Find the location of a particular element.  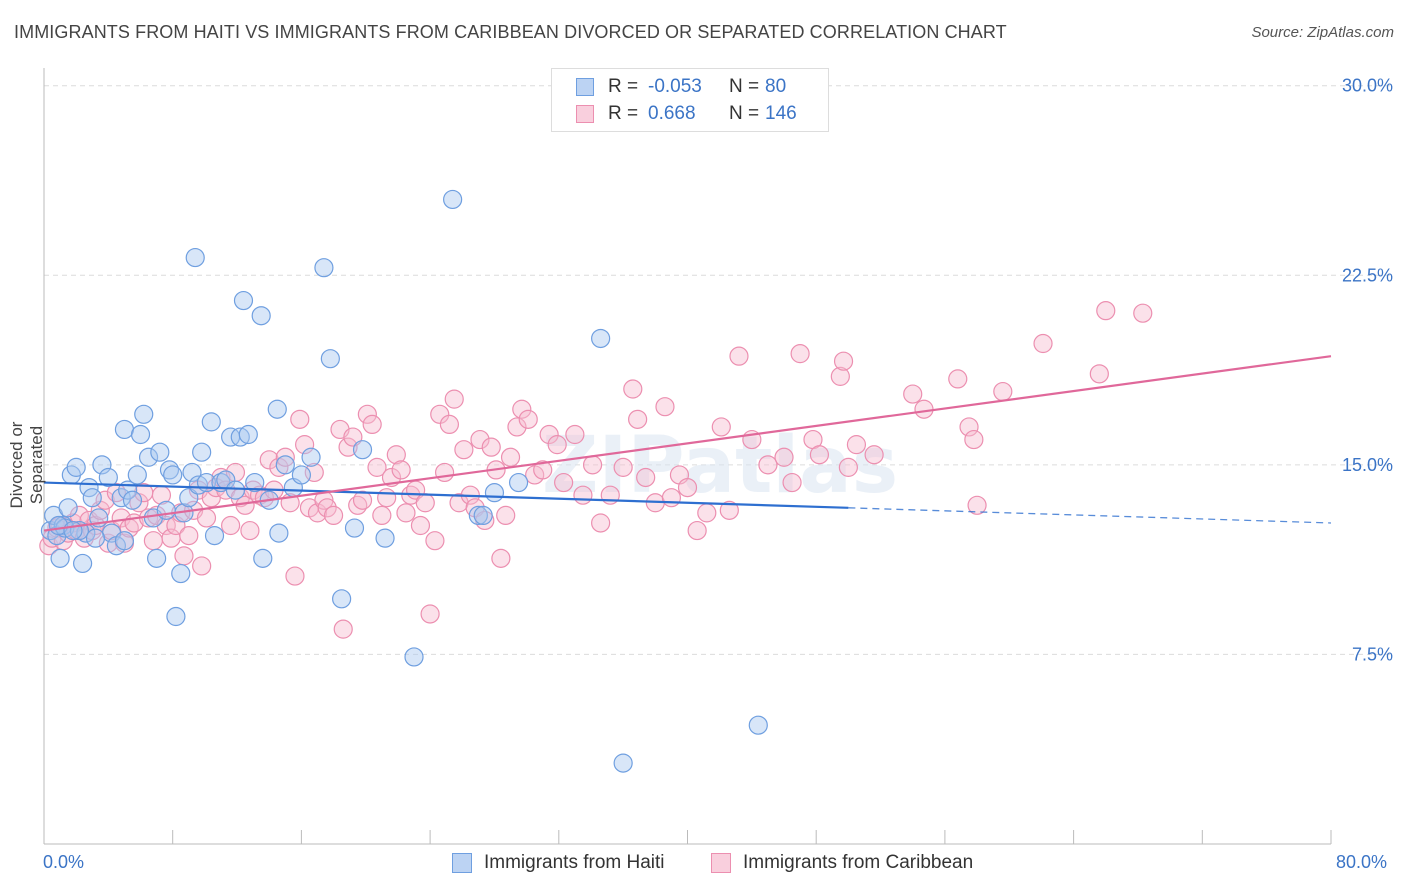

x-tick-label-max: 80.0% is located at coordinates (1362, 862).